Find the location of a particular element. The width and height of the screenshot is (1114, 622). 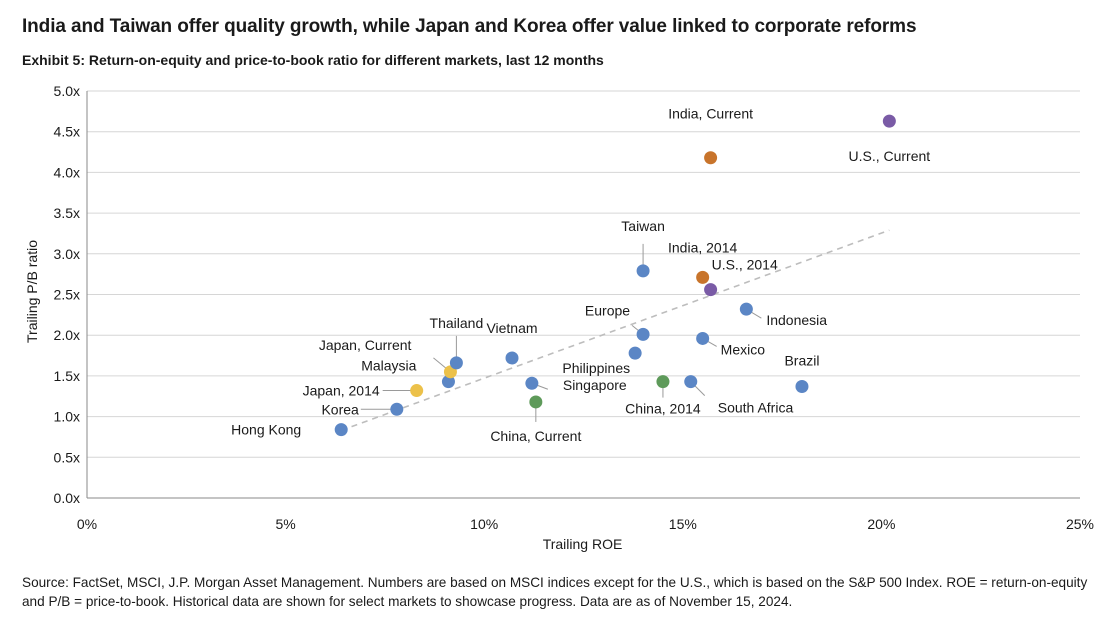

y-tick-label: 5.0x is located at coordinates (67, 91).